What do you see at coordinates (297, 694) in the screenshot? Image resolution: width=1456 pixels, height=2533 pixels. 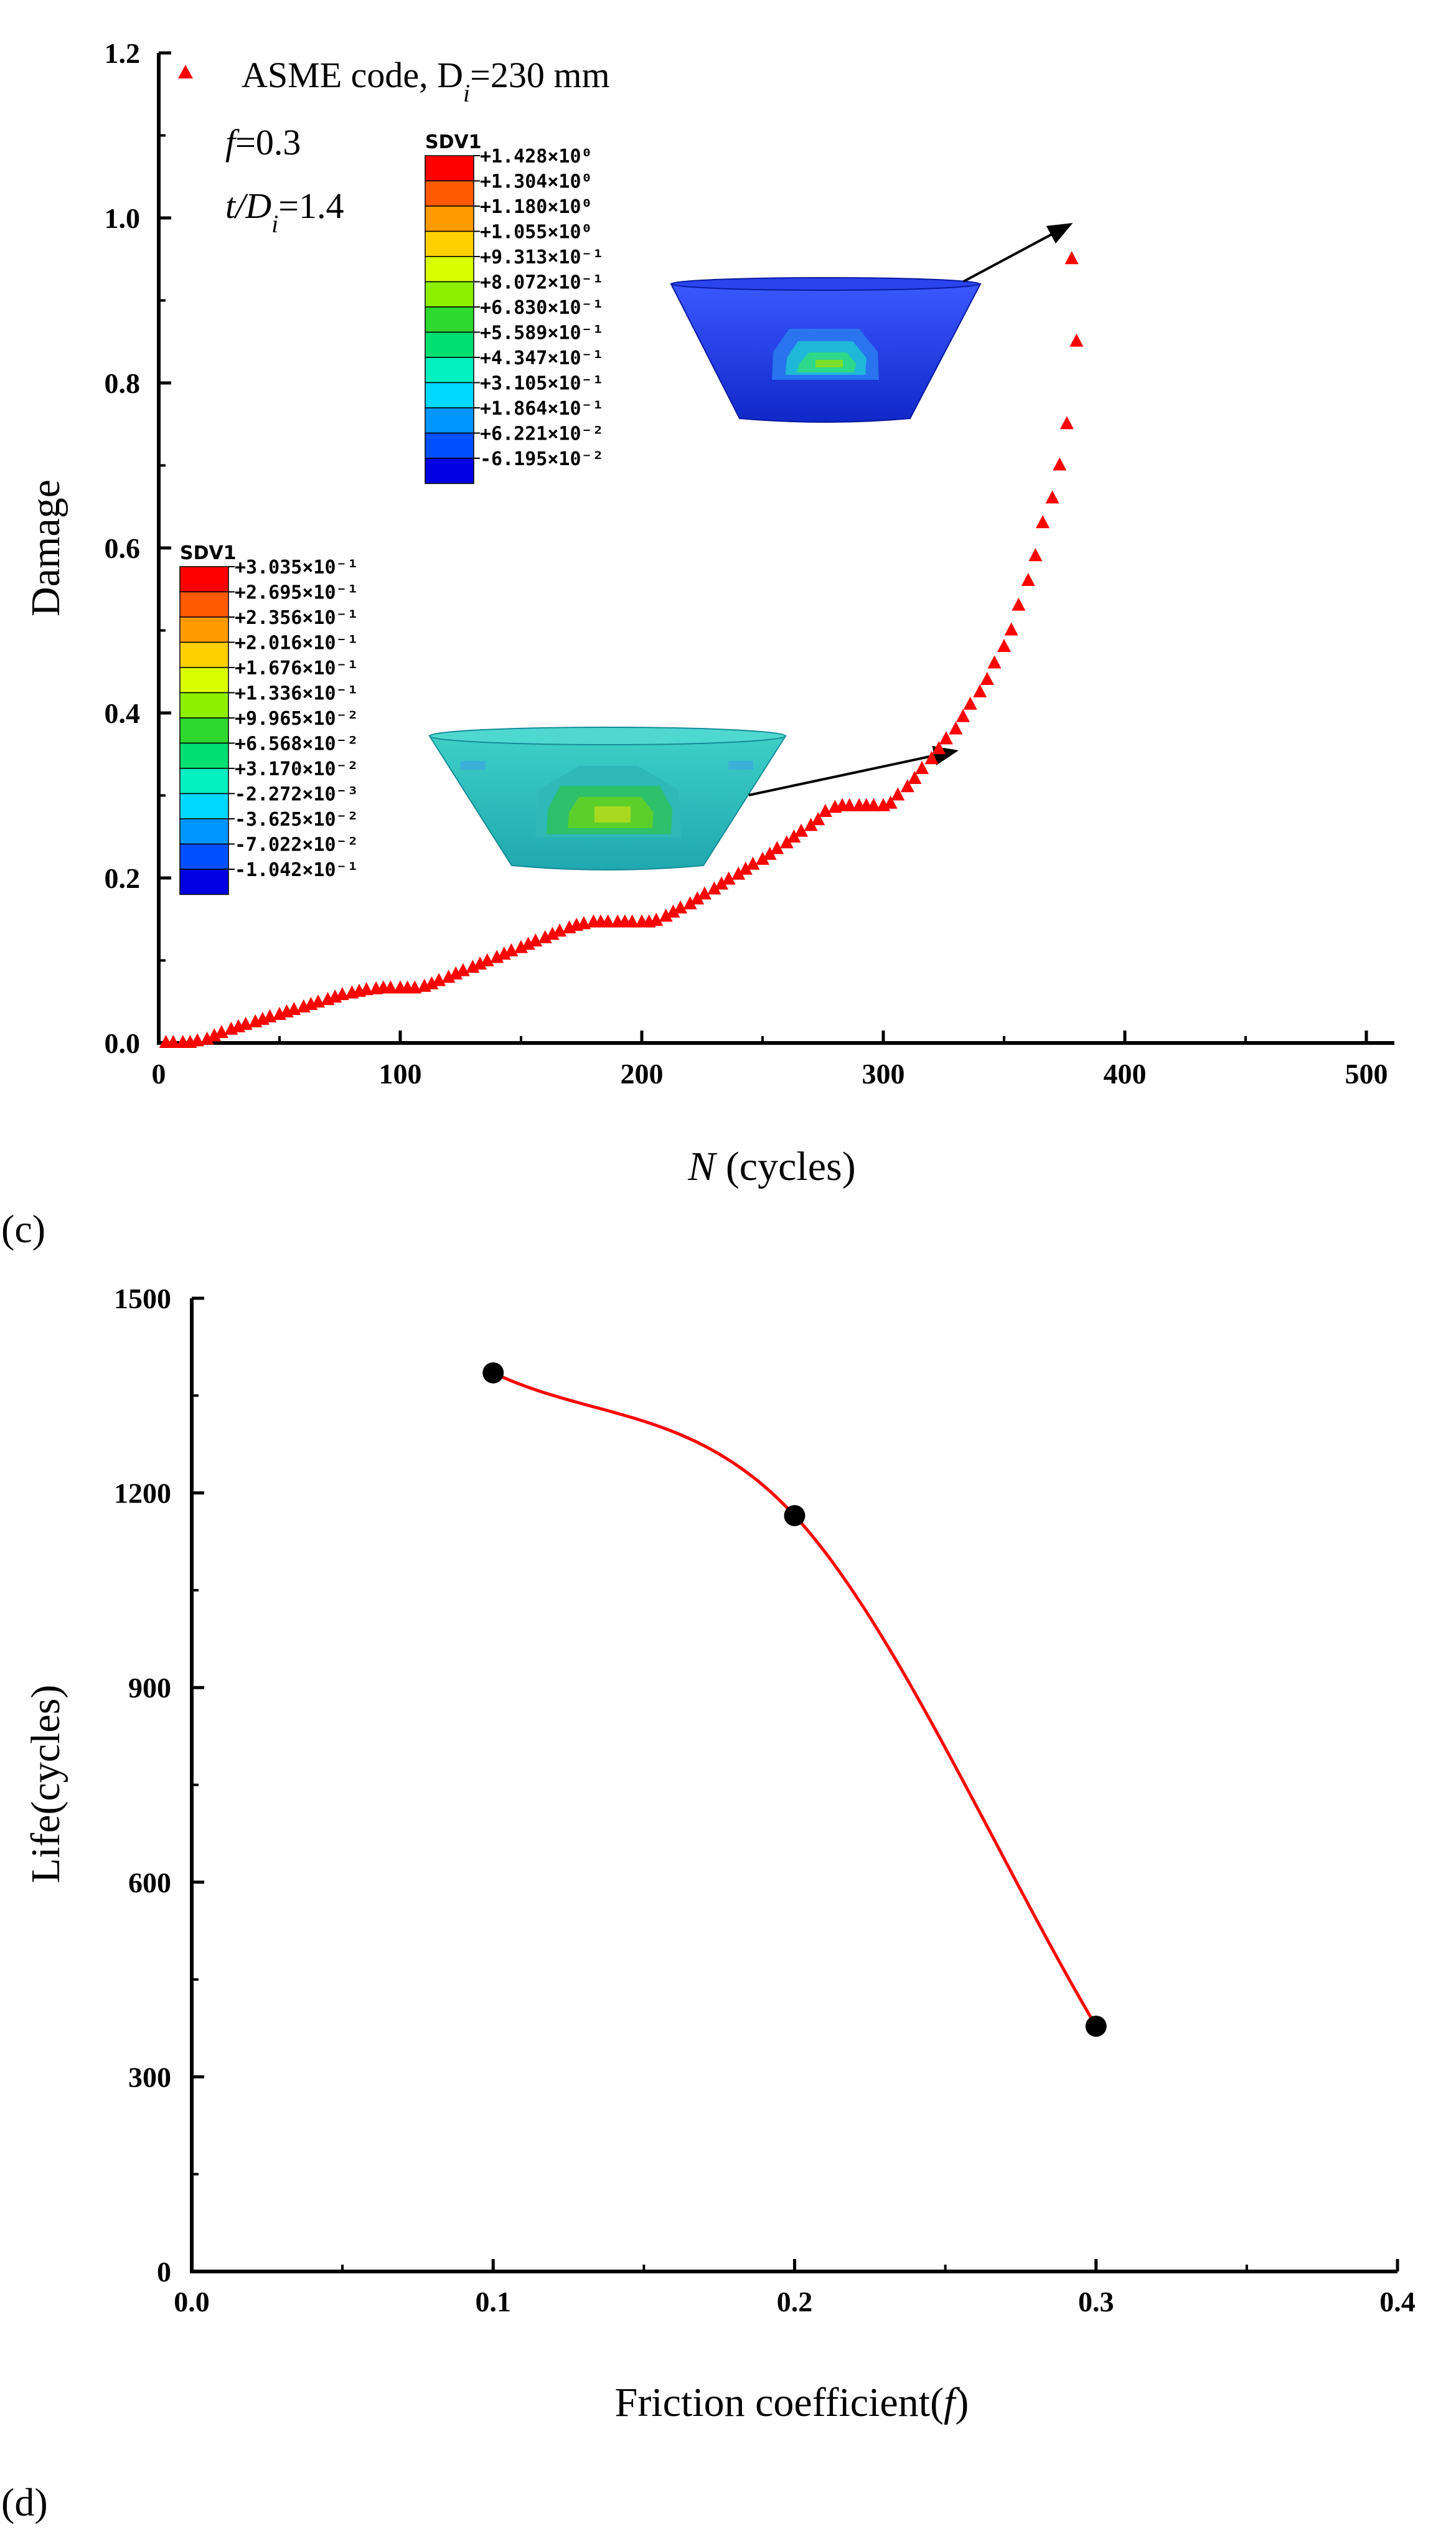 I see `colorbar-label: +1.336×10⁻¹` at bounding box center [297, 694].